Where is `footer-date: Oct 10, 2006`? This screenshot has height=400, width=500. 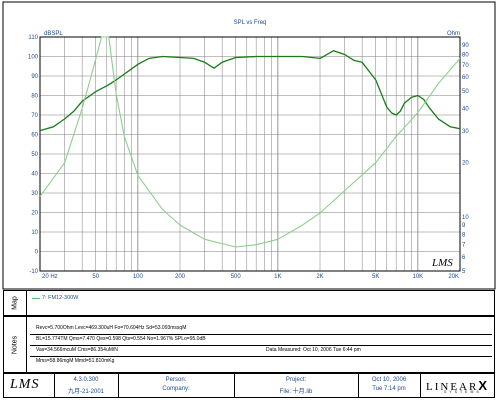 footer-date: Oct 10, 2006 is located at coordinates (389, 380).